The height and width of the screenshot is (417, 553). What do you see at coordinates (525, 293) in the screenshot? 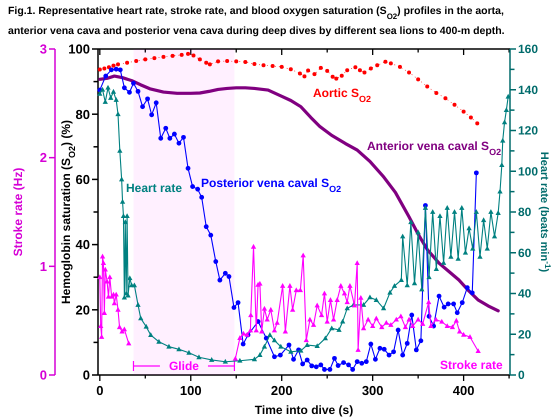
I see `y2-tick-label: 40` at bounding box center [525, 293].